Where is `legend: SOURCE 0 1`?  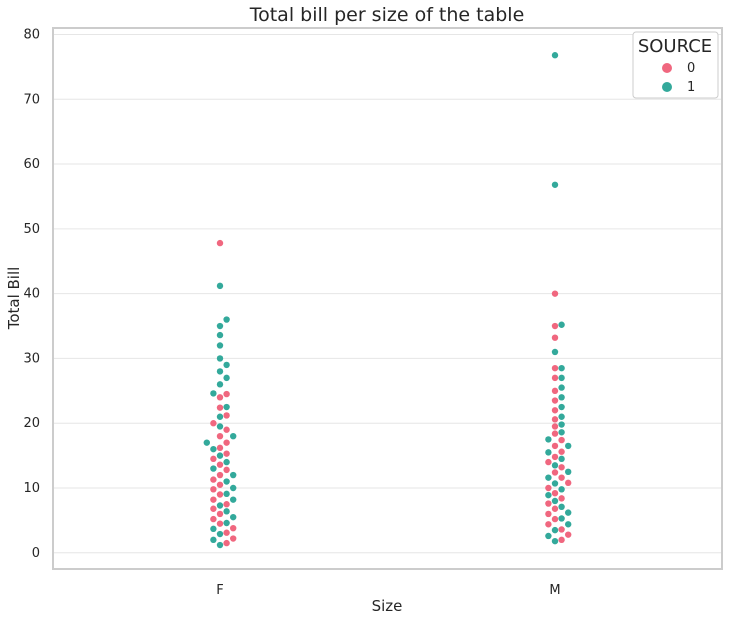
legend: SOURCE 0 1 is located at coordinates (675, 65).